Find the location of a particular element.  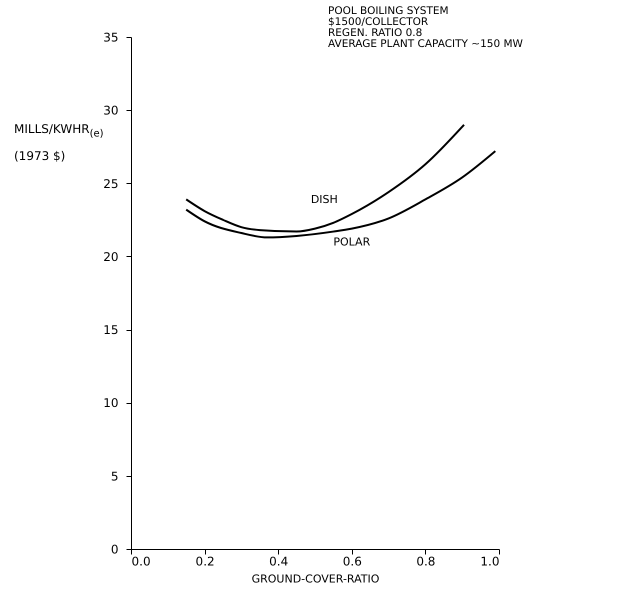

y-tick-label: 30 is located at coordinates (110, 111).